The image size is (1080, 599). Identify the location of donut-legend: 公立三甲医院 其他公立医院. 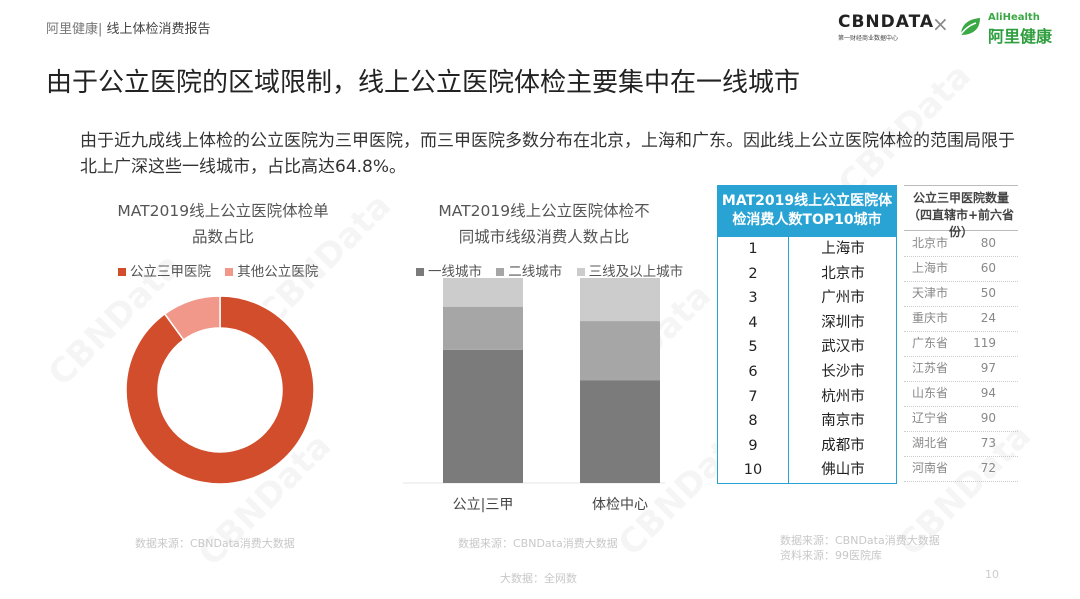
(223, 270).